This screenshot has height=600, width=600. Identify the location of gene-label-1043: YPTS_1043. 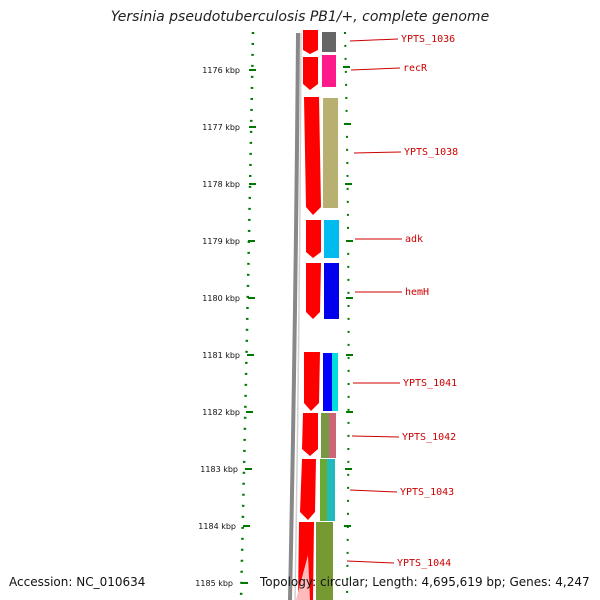
(427, 492).